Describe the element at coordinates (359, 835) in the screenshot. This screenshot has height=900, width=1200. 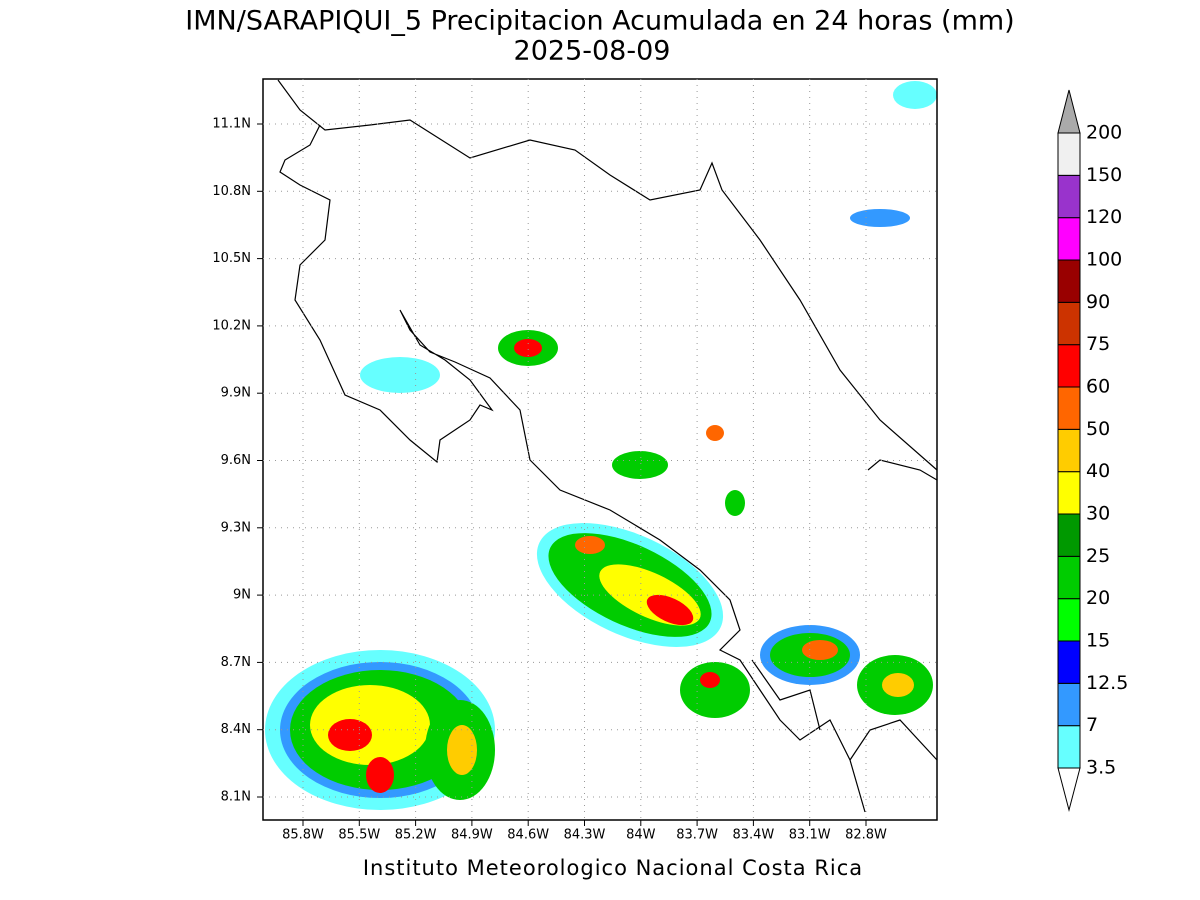
I see `lon-label: 85.5W` at that location.